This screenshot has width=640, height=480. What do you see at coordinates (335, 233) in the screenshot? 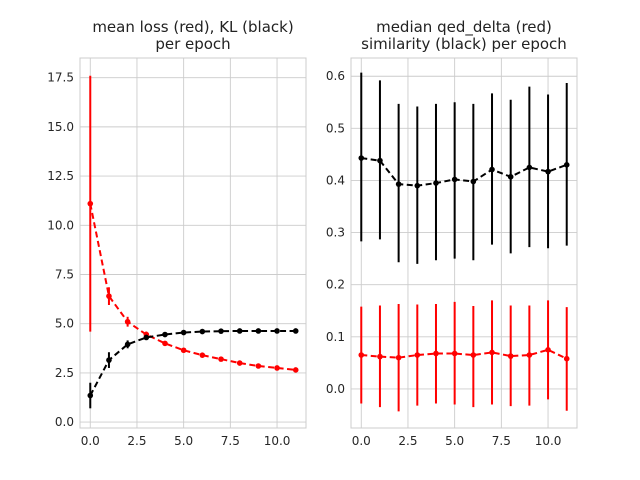
I see `y-tick-label: 0.3` at bounding box center [335, 233].